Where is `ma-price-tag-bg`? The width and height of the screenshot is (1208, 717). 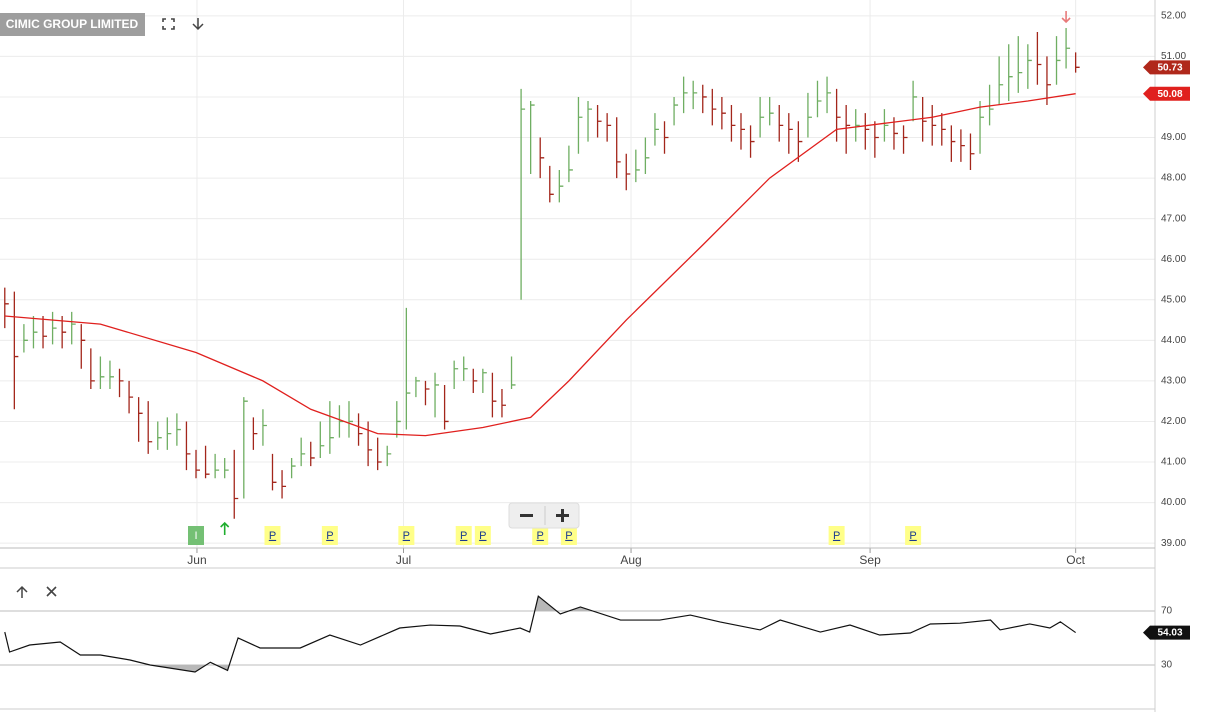
ma-price-tag-bg is located at coordinates (1166, 93).